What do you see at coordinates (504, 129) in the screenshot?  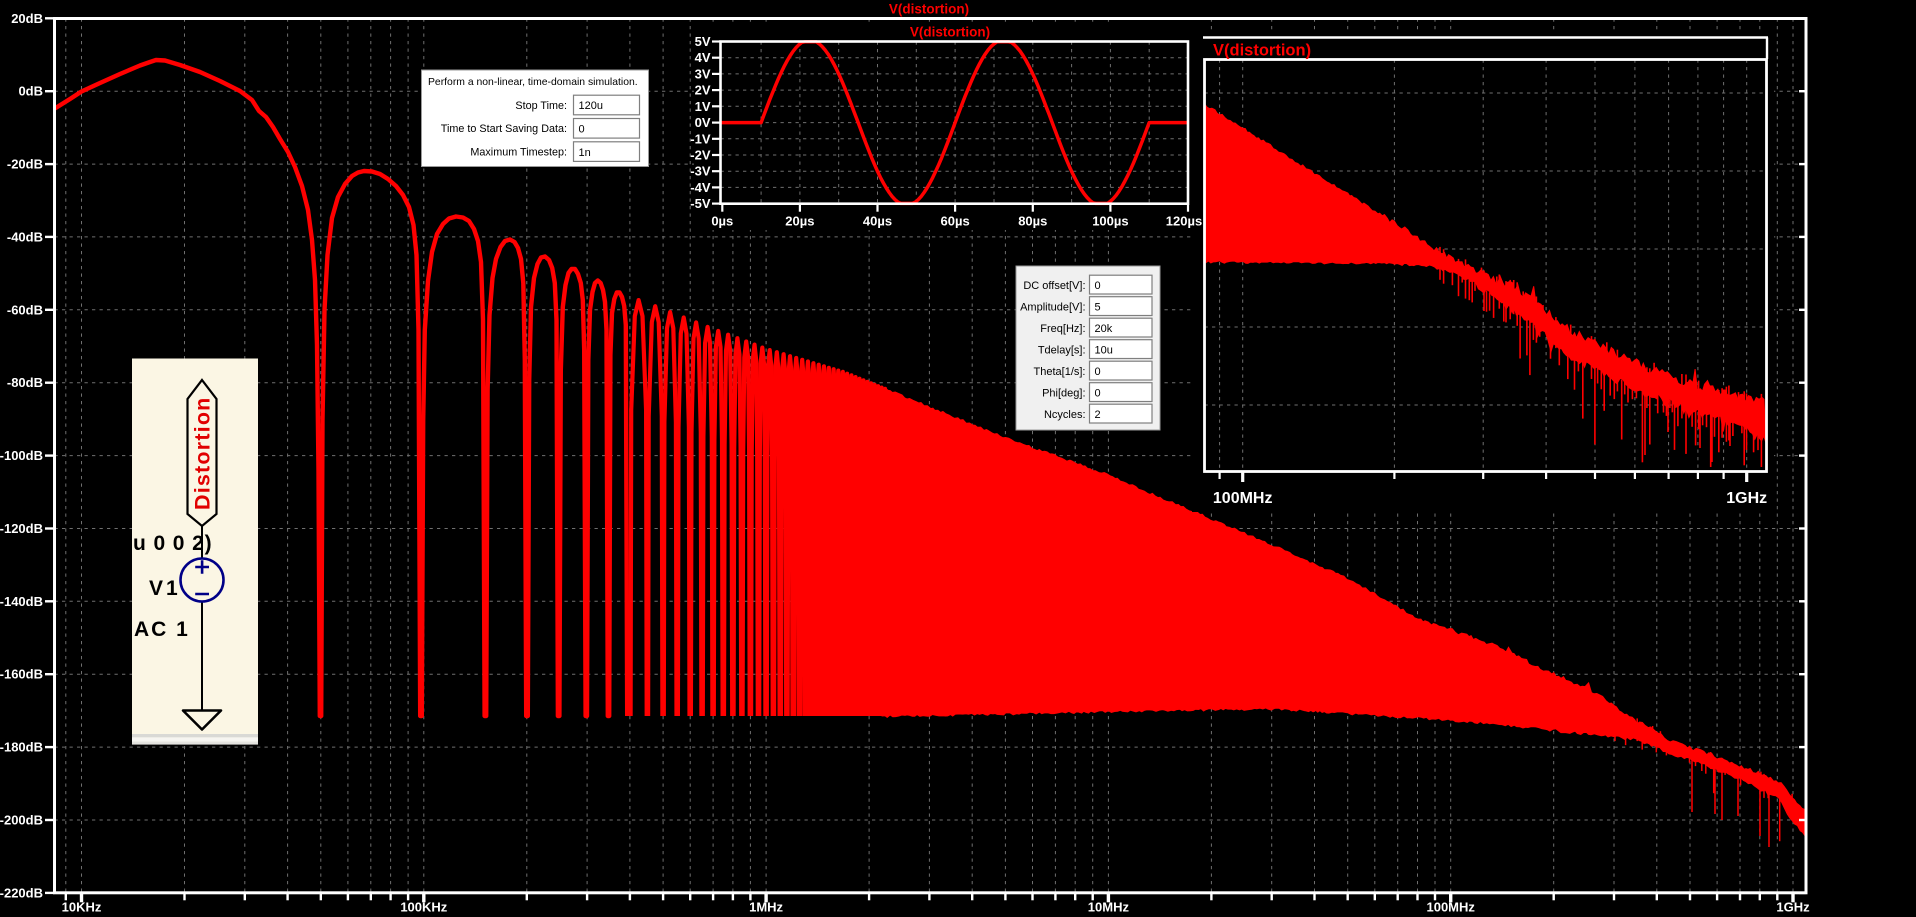 I see `svg-text: Time to Start Saving Data:` at bounding box center [504, 129].